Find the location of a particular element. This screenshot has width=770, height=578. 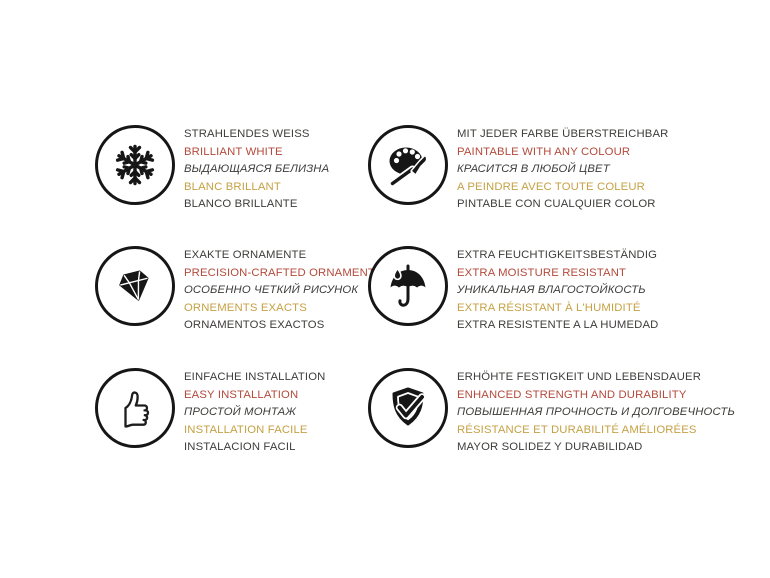

caption-en: EXTRA MOISTURE RESISTANT is located at coordinates (542, 272).